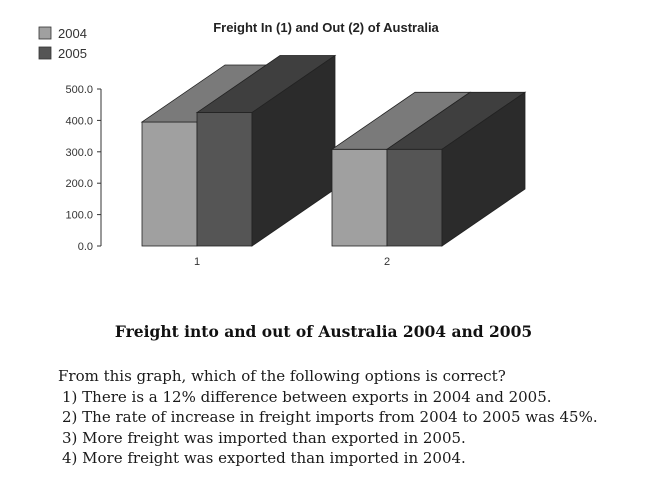 The width and height of the screenshot is (647, 494). What do you see at coordinates (62, 43) in the screenshot?
I see `legend: 2004 2005` at bounding box center [62, 43].